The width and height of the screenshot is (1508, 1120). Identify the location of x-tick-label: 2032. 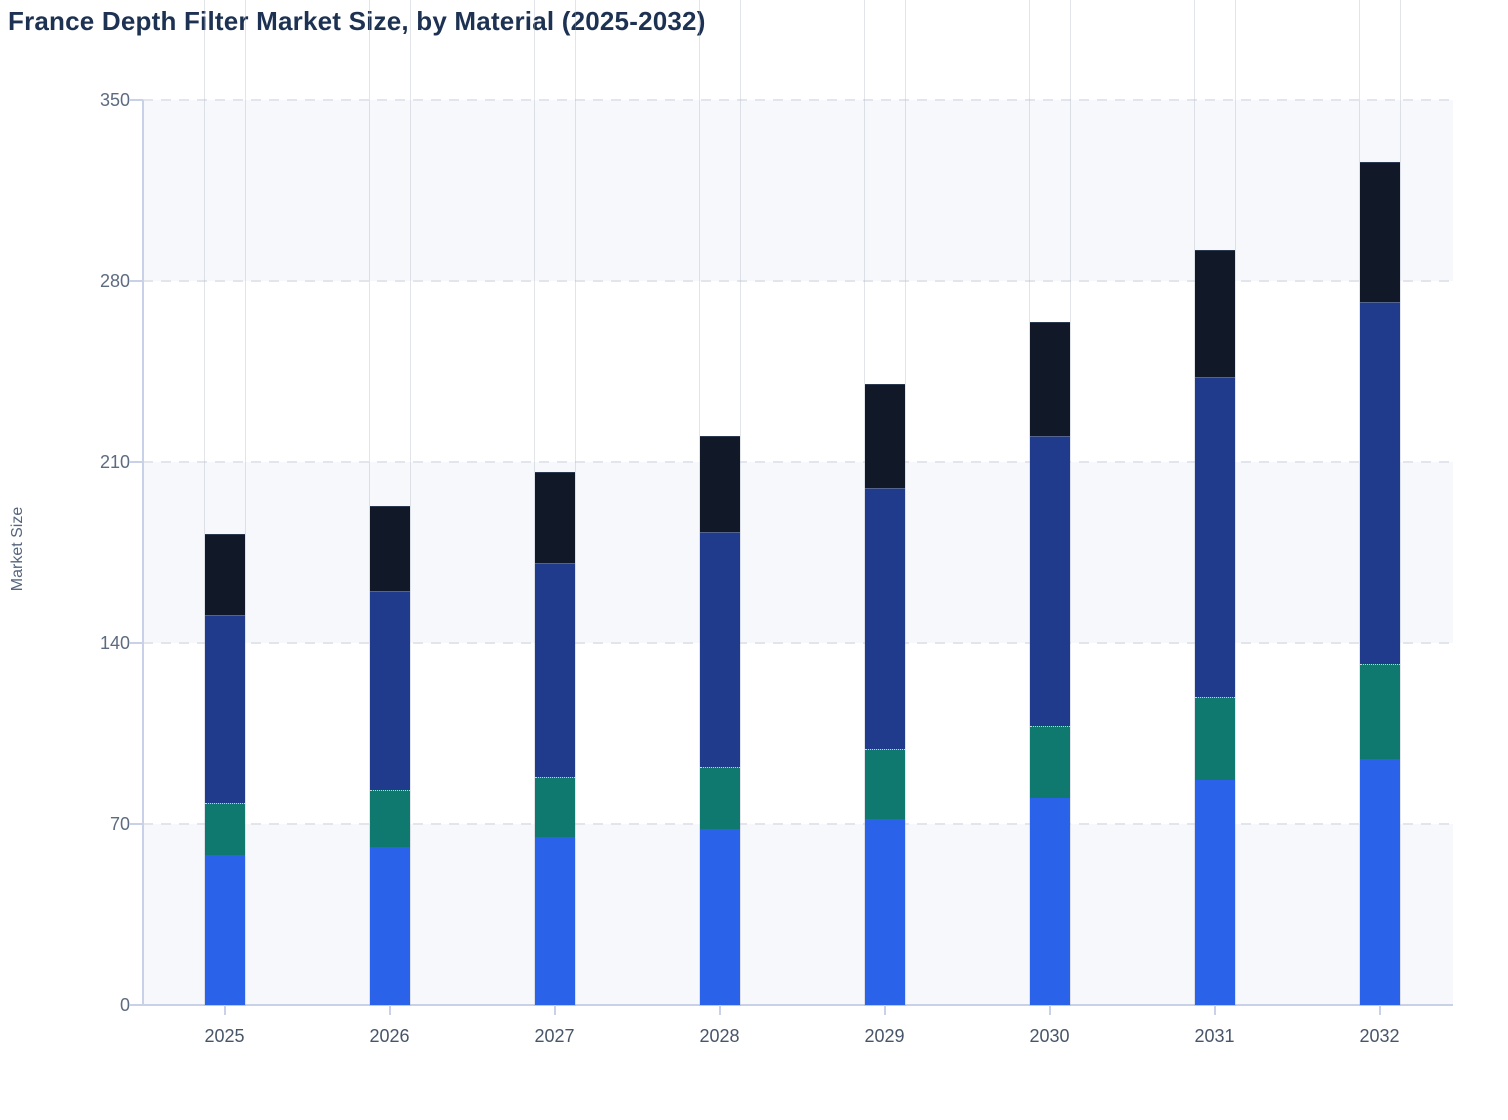
(1379, 1036).